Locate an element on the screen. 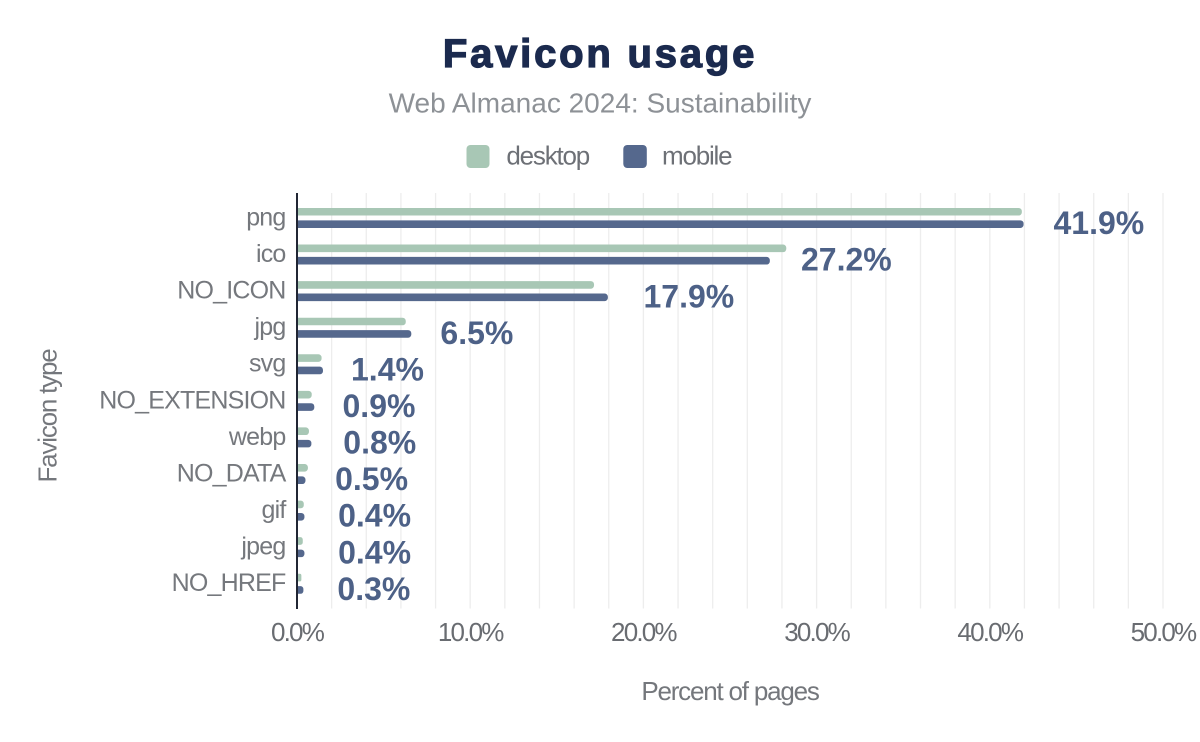 This screenshot has height=742, width=1200. svg-text: NO_ICON is located at coordinates (231, 291).